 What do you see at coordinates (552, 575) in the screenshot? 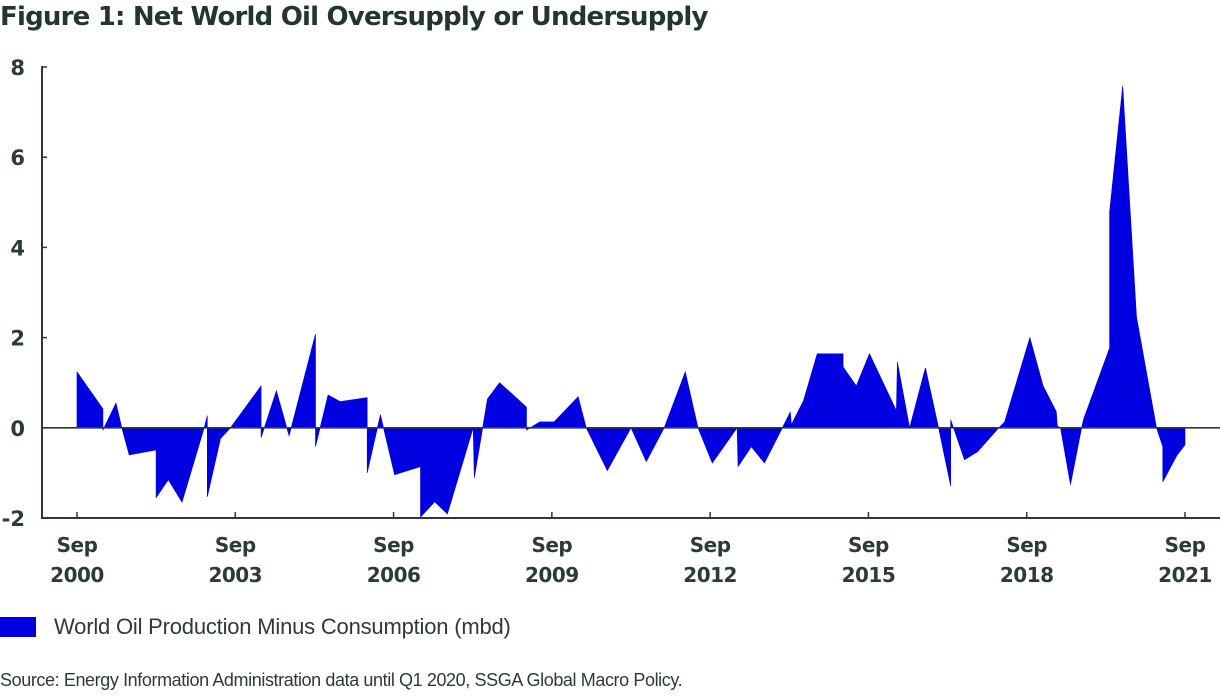
I see `x-tick-label-year: 2009` at bounding box center [552, 575].